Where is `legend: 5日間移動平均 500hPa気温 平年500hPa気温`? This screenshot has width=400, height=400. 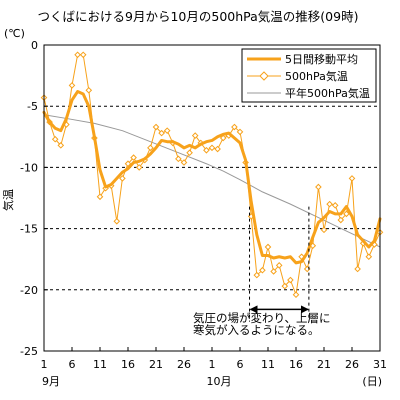
legend: 5日間移動平均 500hPa気温 平年500hPa気温 is located at coordinates (309, 75).